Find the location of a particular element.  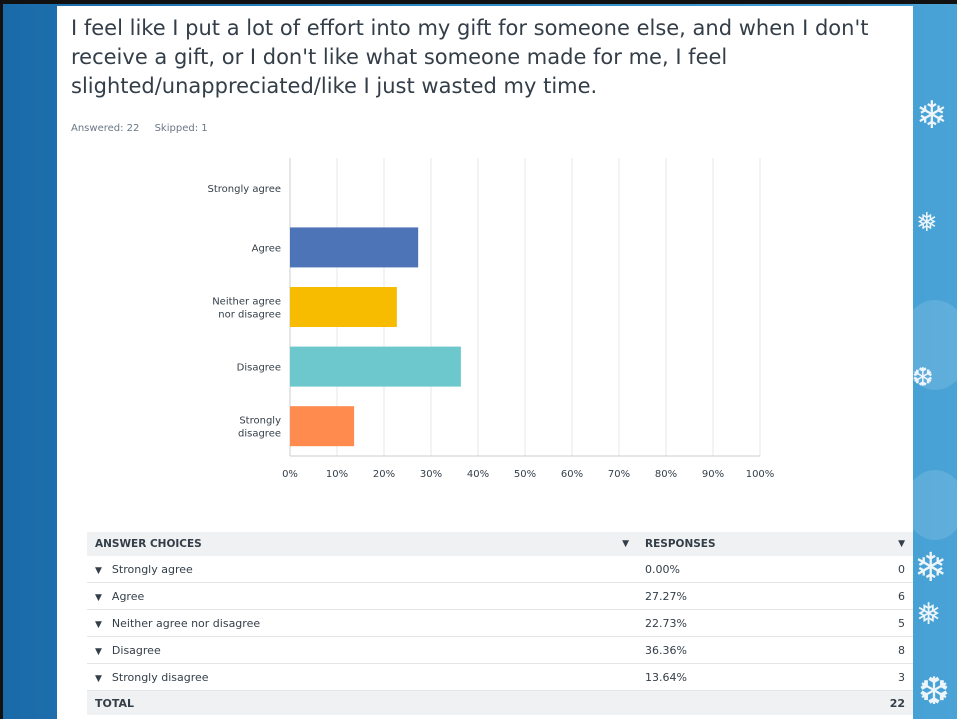

category-label: Strongly agree is located at coordinates (244, 189).